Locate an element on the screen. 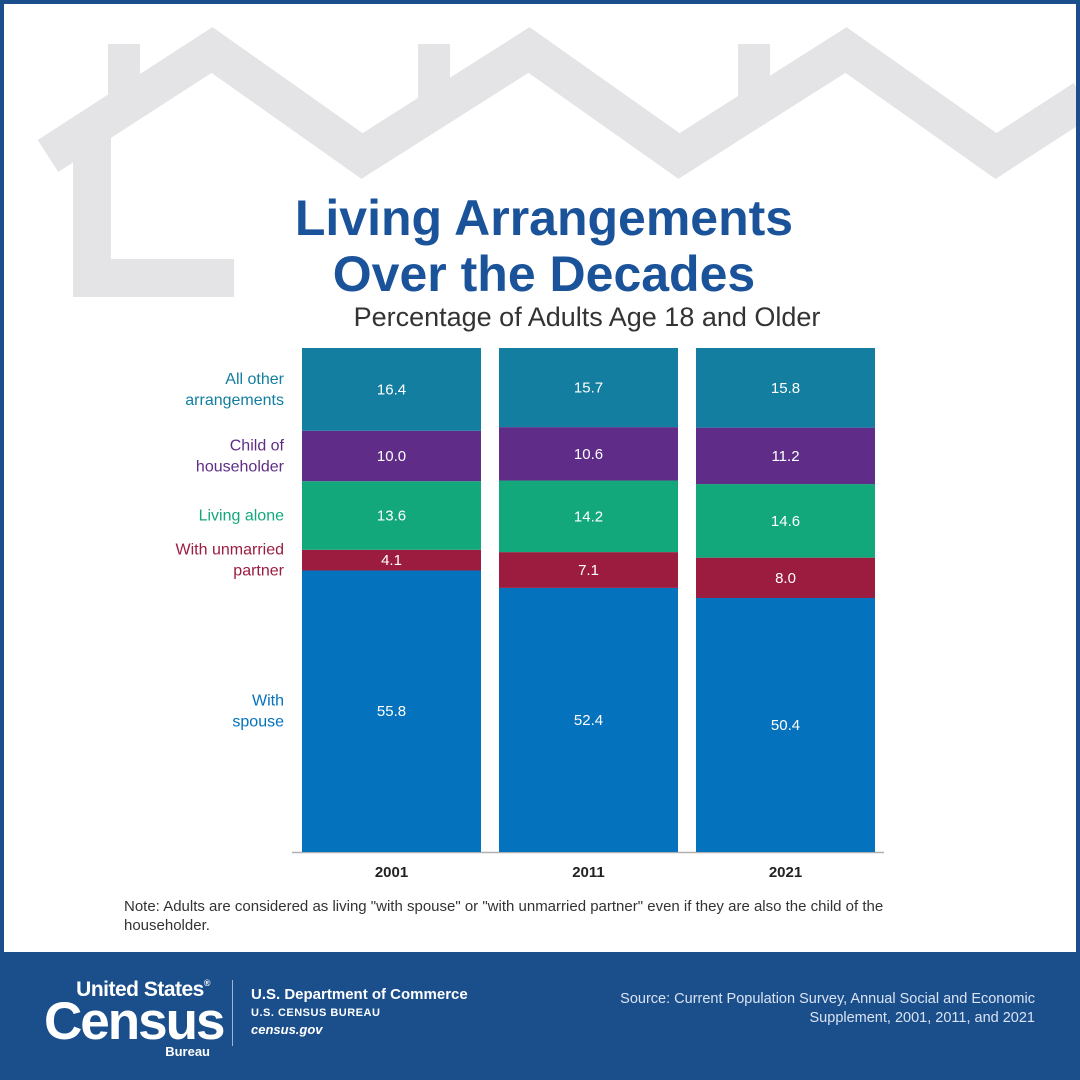  data-label-2011-child-of-householder: 10.6 is located at coordinates (588, 454).